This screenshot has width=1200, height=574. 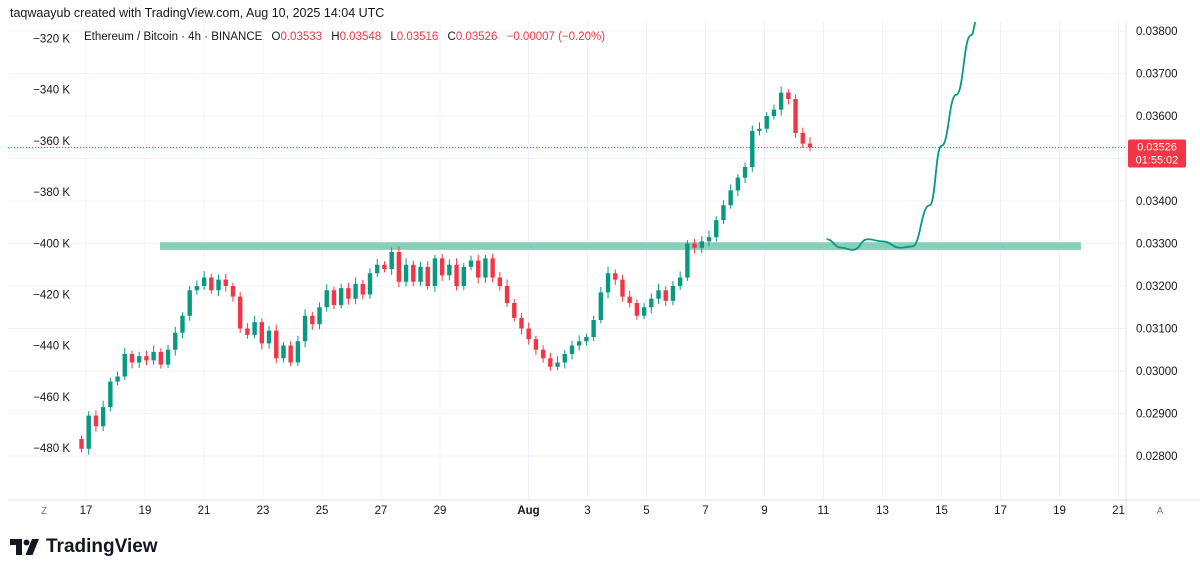 I want to click on right-axis-tick-label: 0.03800, so click(x=1157, y=32).